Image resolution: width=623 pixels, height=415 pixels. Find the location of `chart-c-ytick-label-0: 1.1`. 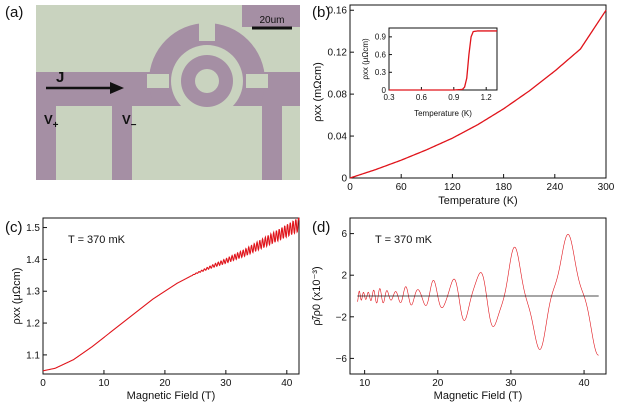

chart-c-ytick-label-0: 1.1 is located at coordinates (33, 355).